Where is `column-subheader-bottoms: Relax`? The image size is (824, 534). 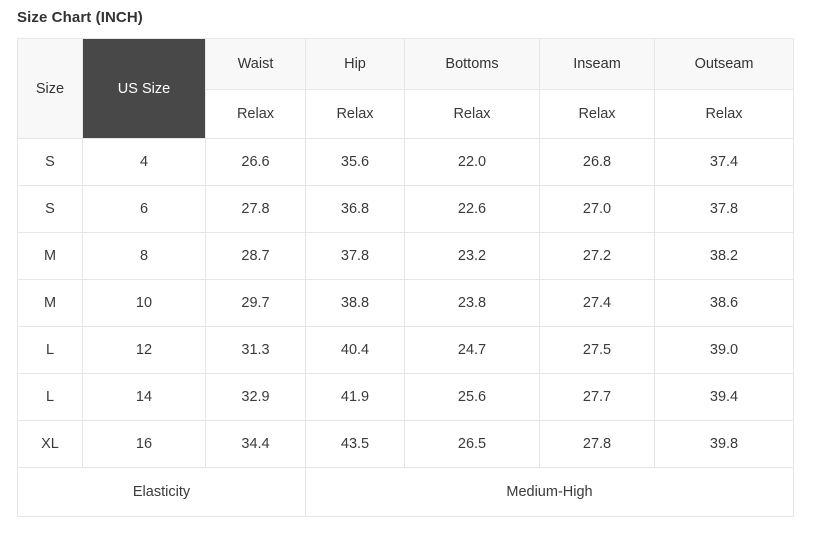
column-subheader-bottoms: Relax is located at coordinates (472, 114).